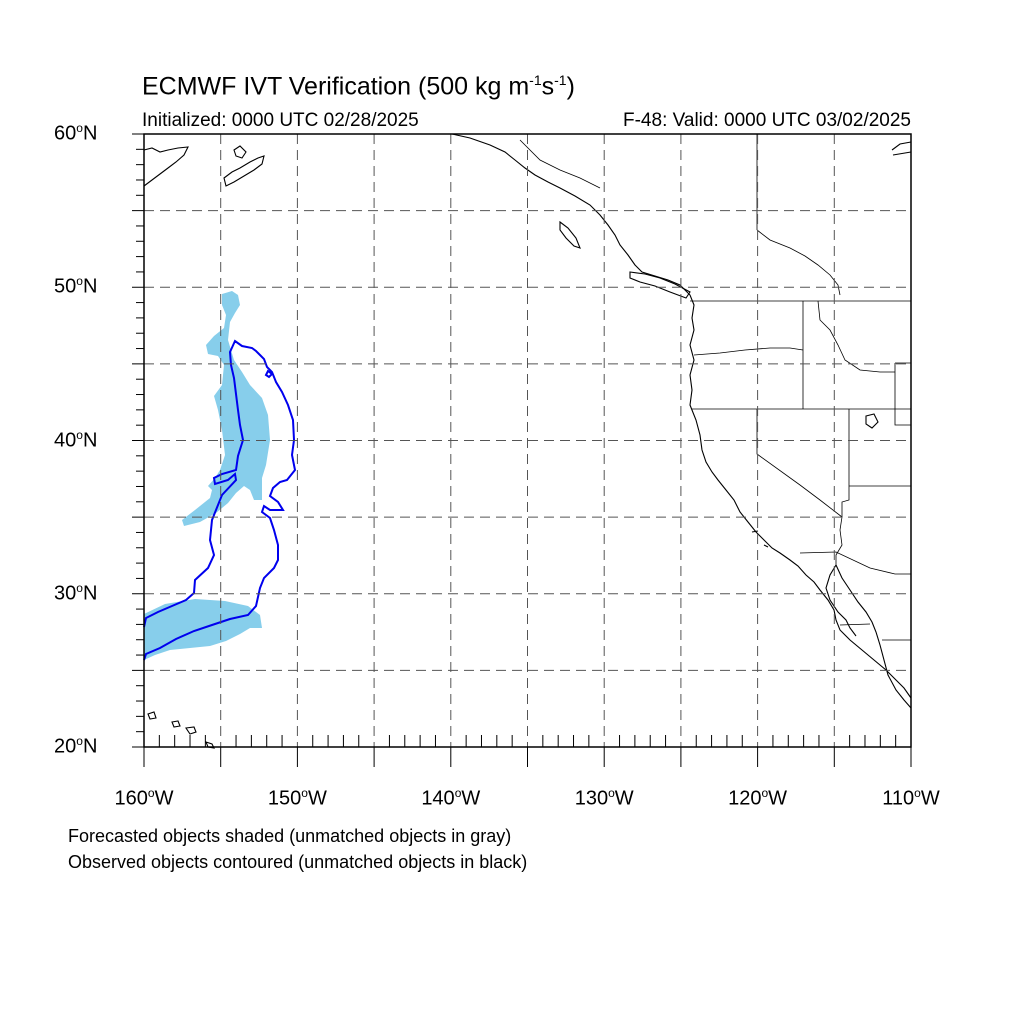 The image size is (1024, 1024). What do you see at coordinates (65, 286) in the screenshot?
I see `lat-label-value: 50` at bounding box center [65, 286].